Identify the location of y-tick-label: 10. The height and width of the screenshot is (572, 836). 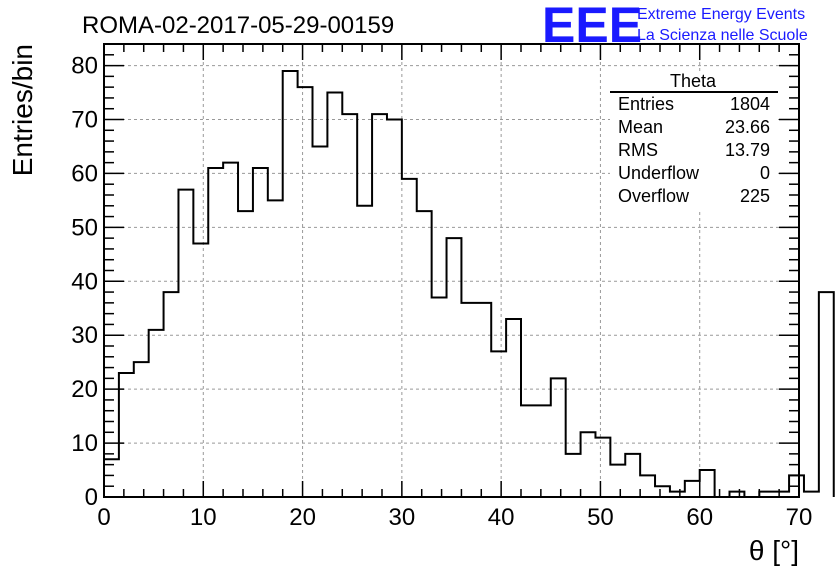
(84, 443).